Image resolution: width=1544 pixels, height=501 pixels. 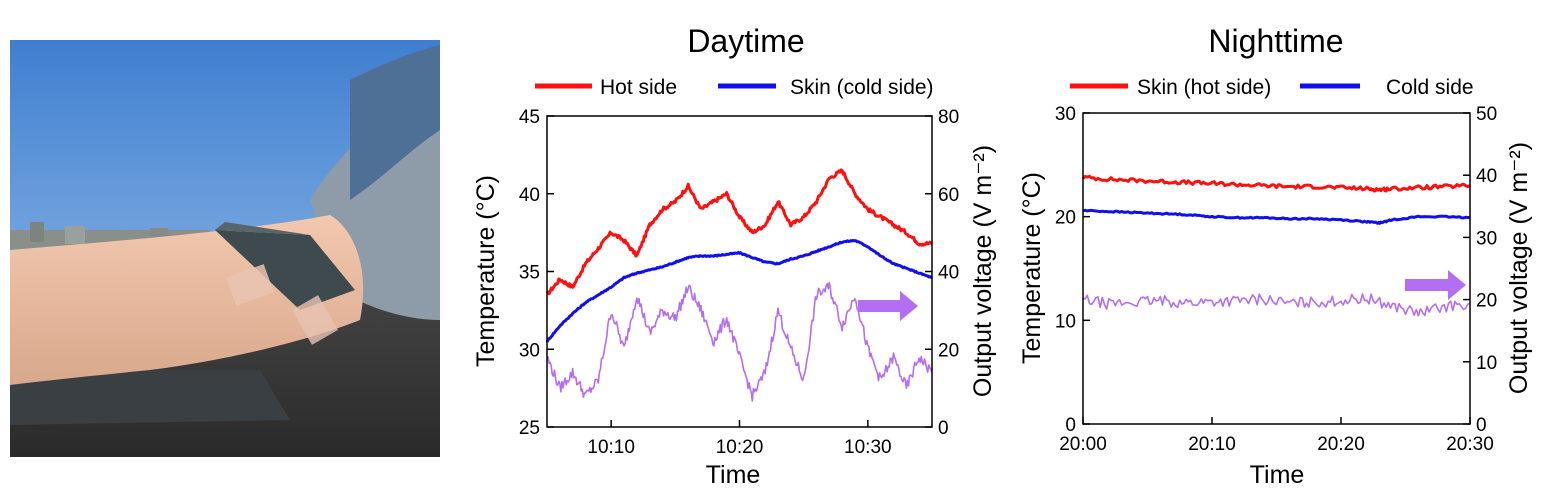 I want to click on legend-label-cold-side: Cold side, so click(x=1430, y=87).